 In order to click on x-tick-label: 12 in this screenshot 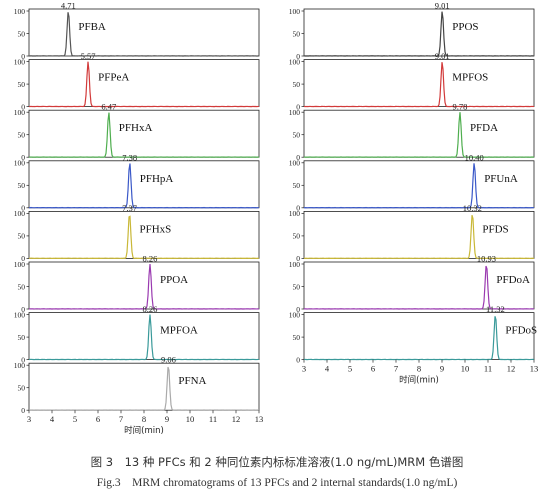, I will do `click(511, 369)`.